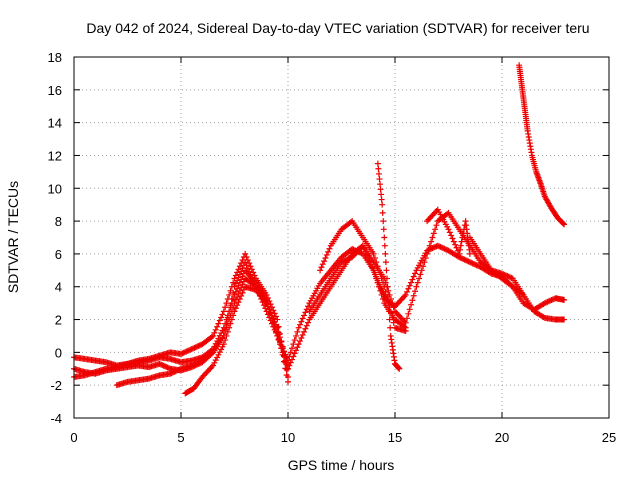  What do you see at coordinates (58, 221) in the screenshot?
I see `y-tick-label: 8` at bounding box center [58, 221].